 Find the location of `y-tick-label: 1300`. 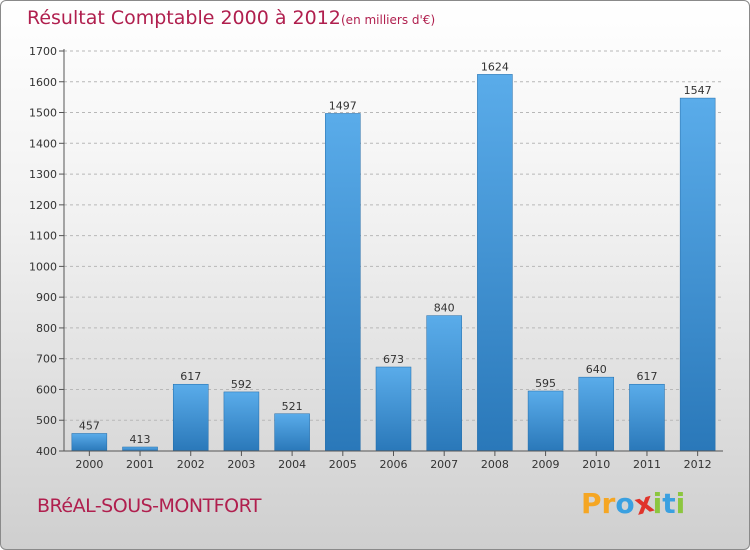

y-tick-label: 1300 is located at coordinates (43, 174).